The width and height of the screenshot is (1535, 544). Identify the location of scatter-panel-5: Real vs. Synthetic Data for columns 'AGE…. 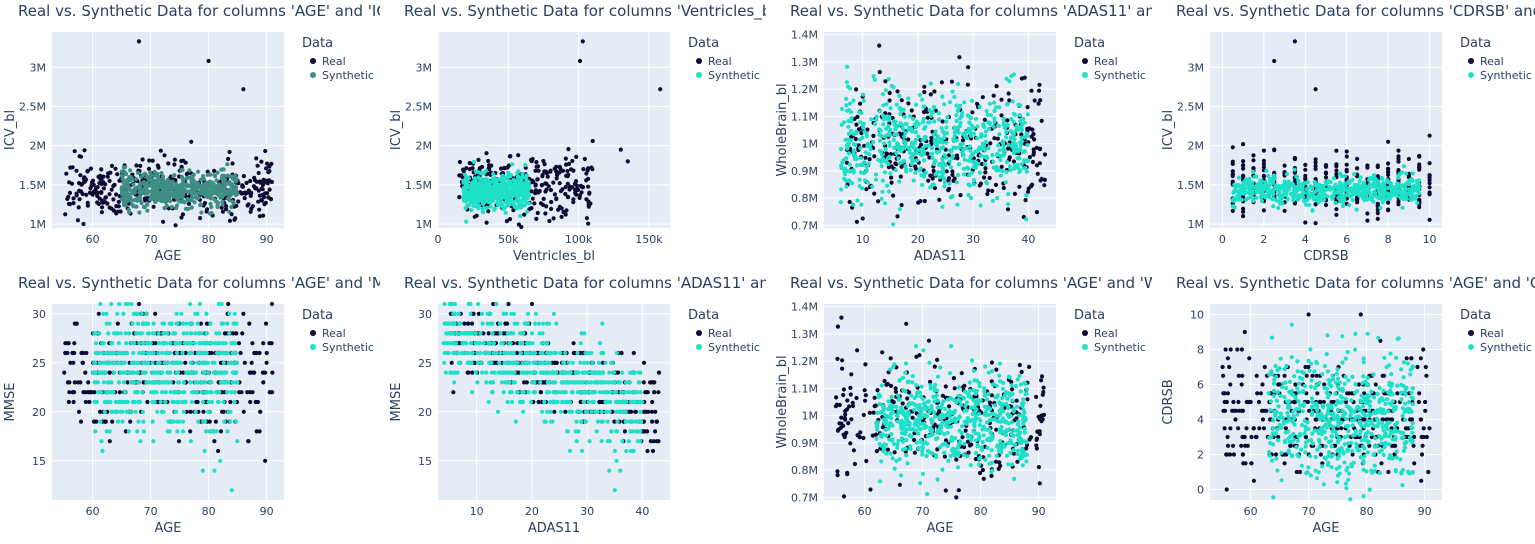
(192, 408).